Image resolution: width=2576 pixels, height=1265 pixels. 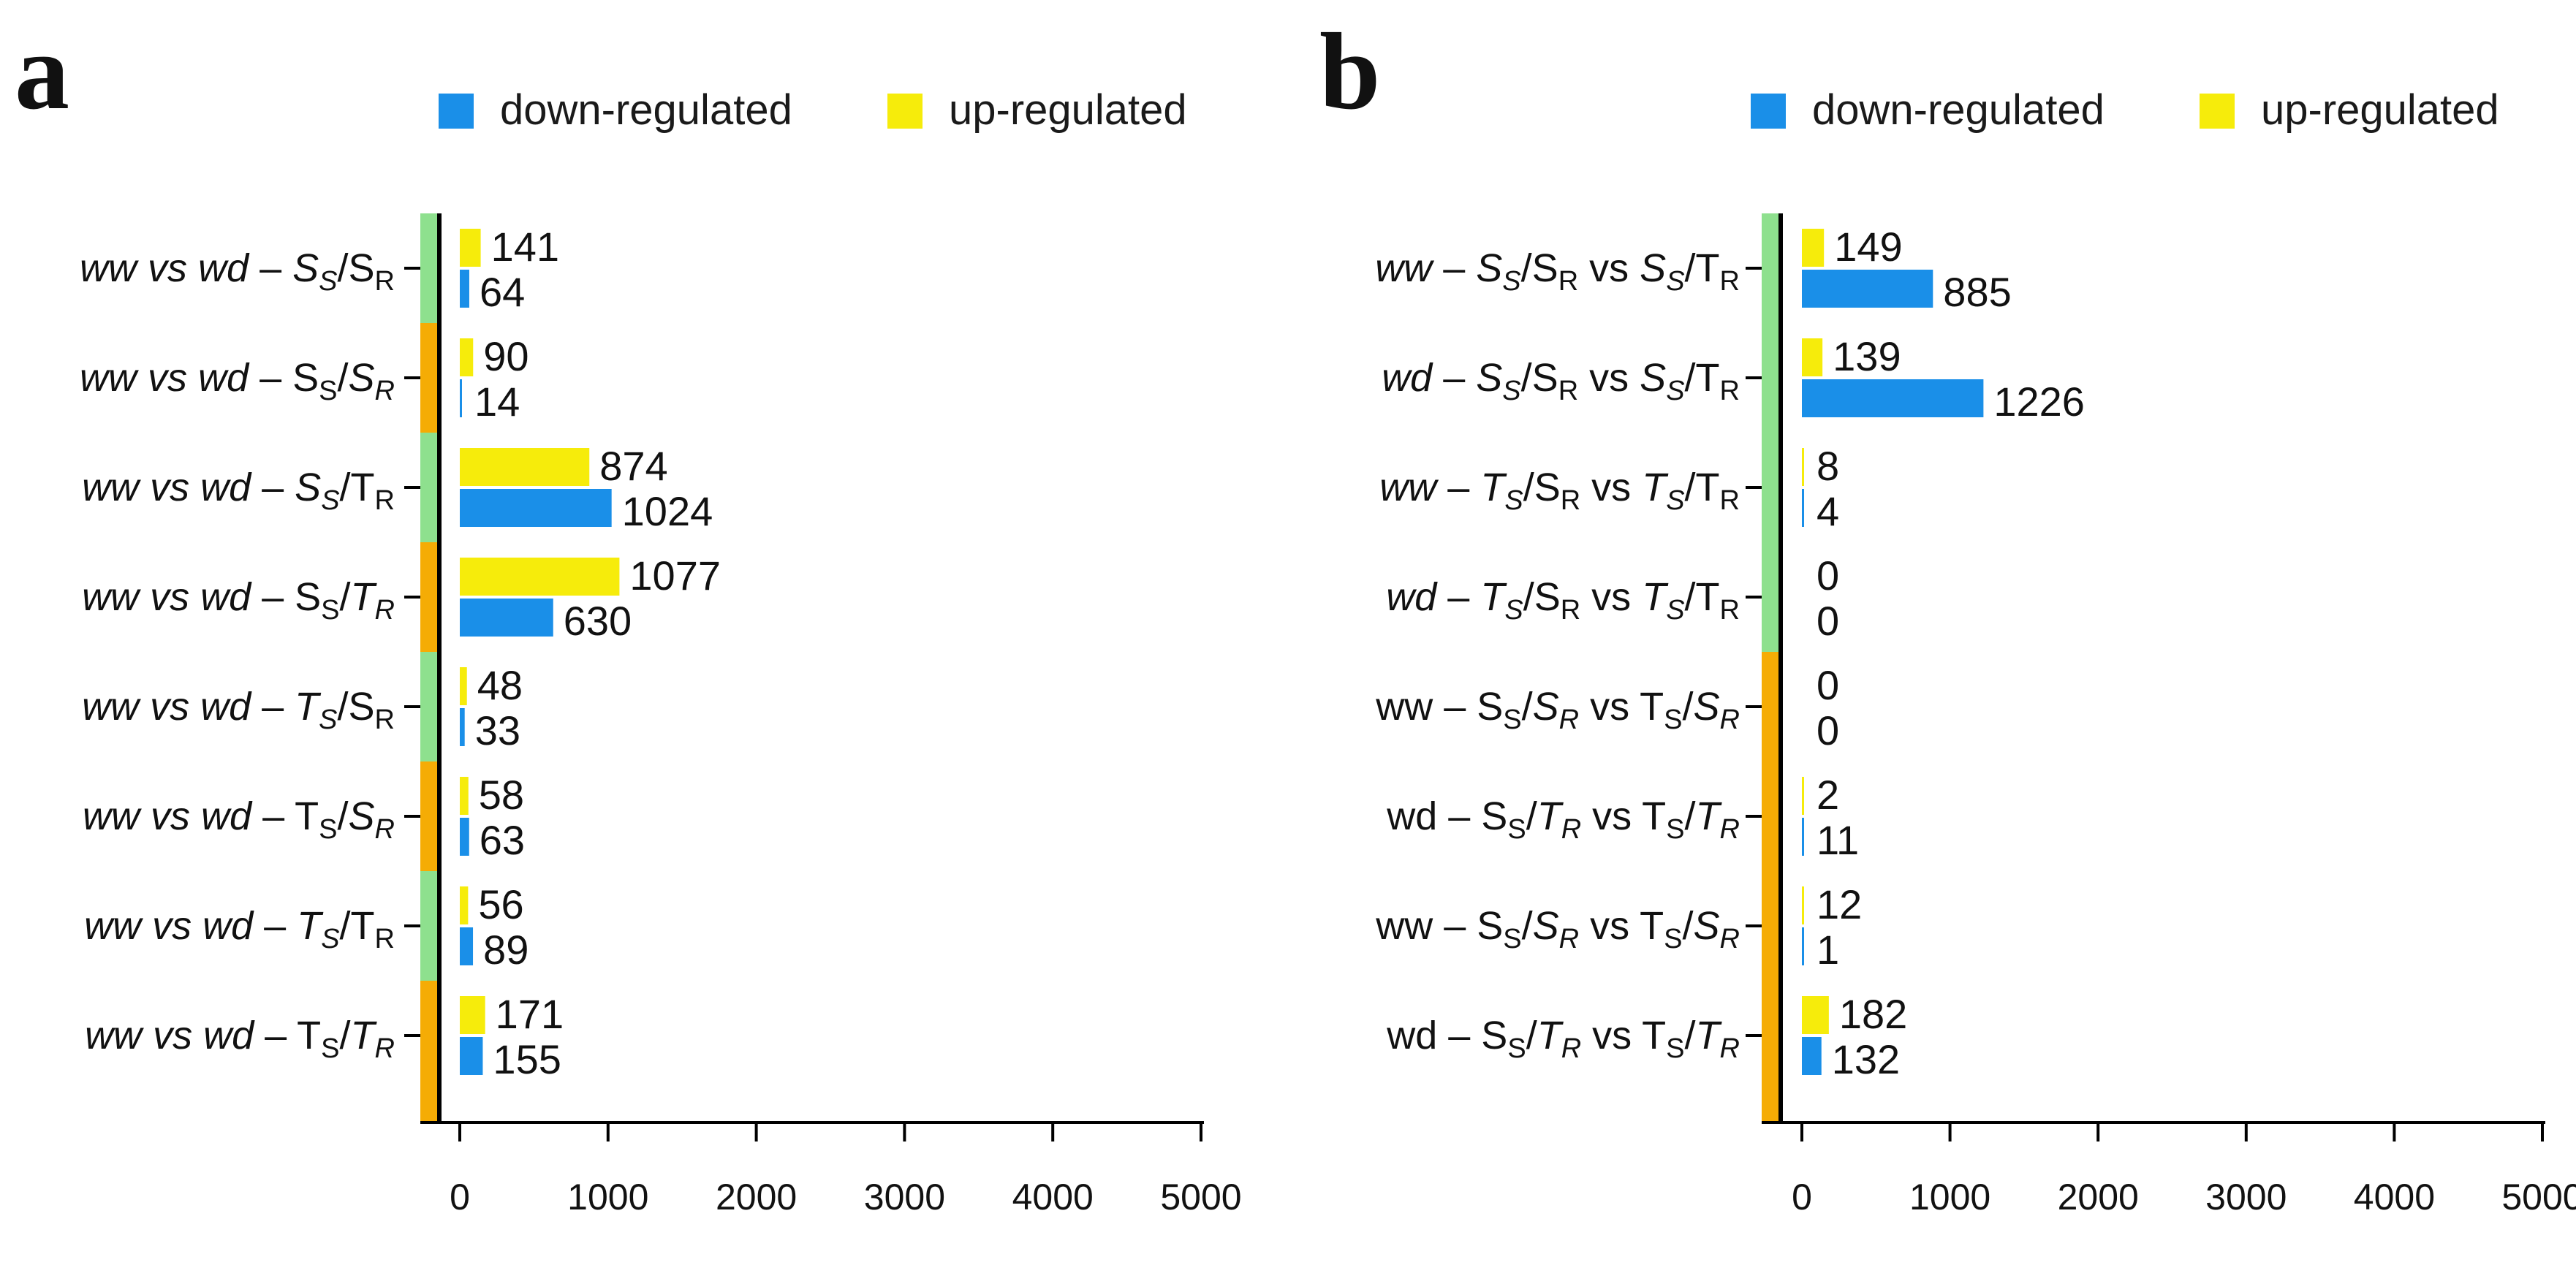 What do you see at coordinates (598, 621) in the screenshot?
I see `data-label-down-regulated: 630` at bounding box center [598, 621].